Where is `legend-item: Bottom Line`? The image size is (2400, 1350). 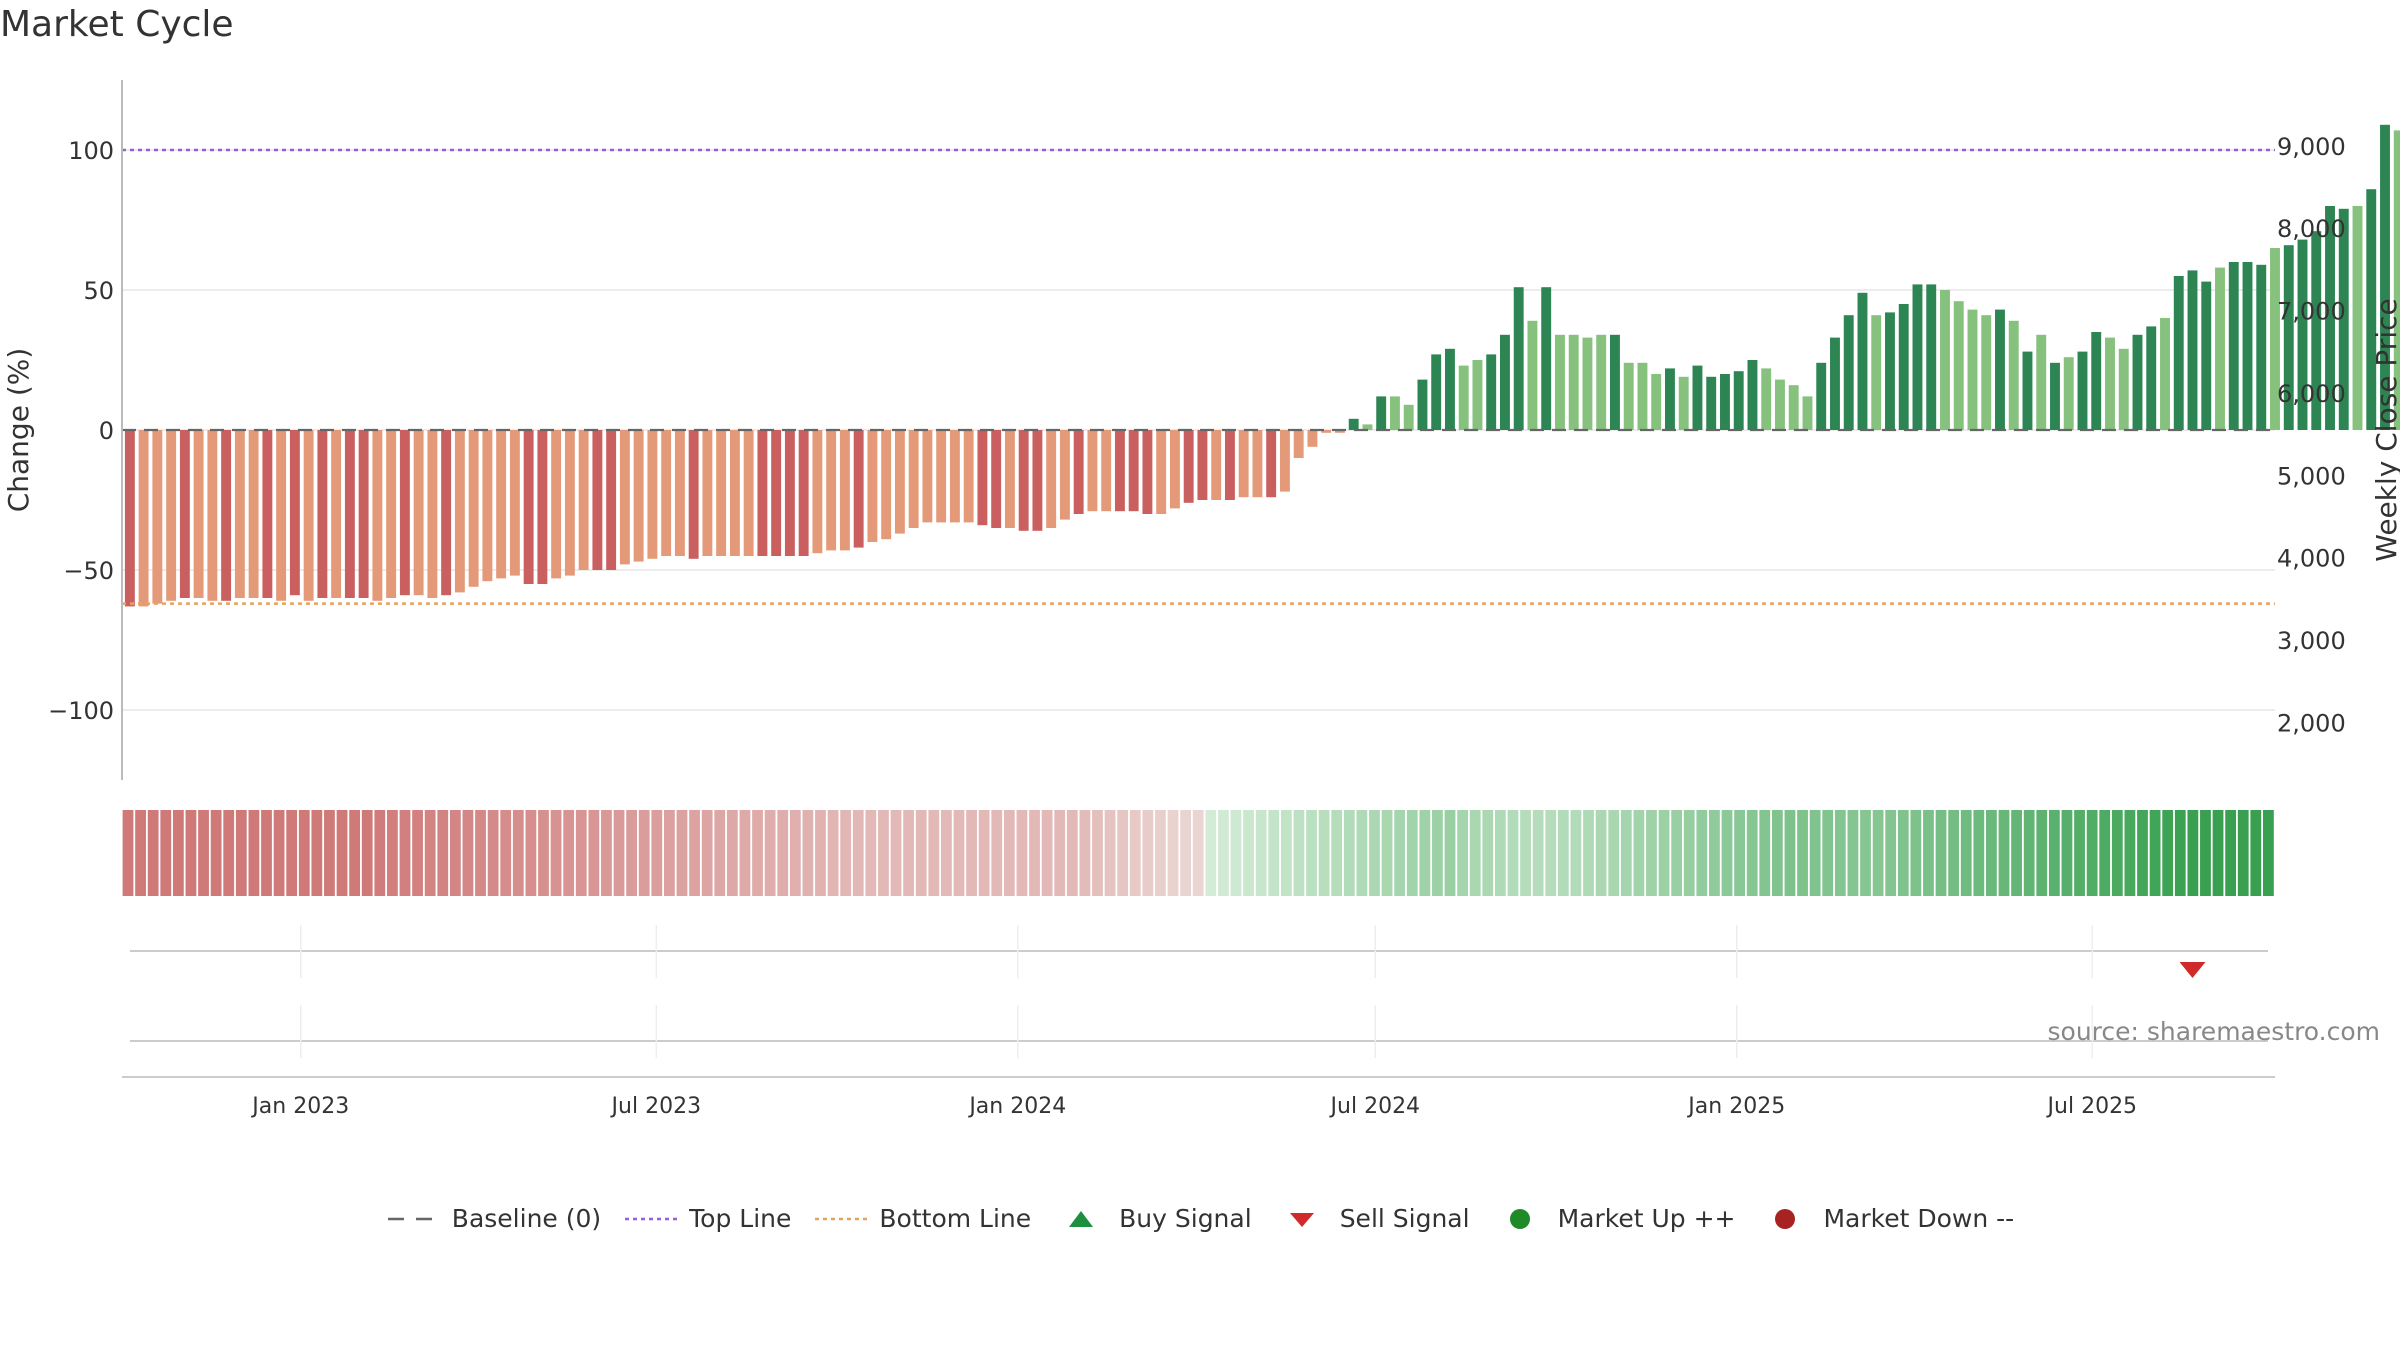 legend-item: Bottom Line is located at coordinates (922, 1218).